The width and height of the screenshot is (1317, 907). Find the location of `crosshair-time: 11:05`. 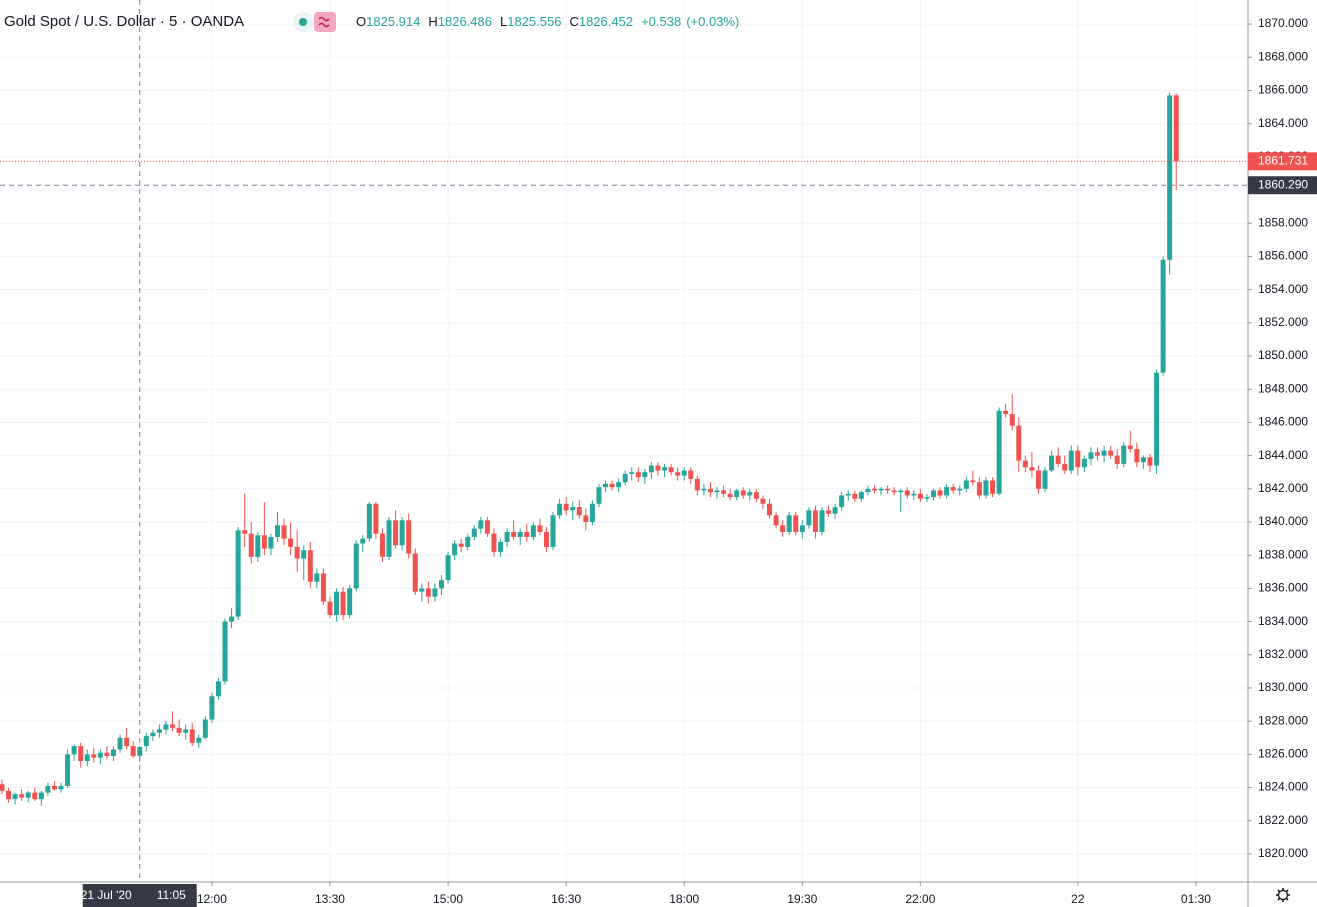

crosshair-time: 11:05 is located at coordinates (171, 895).